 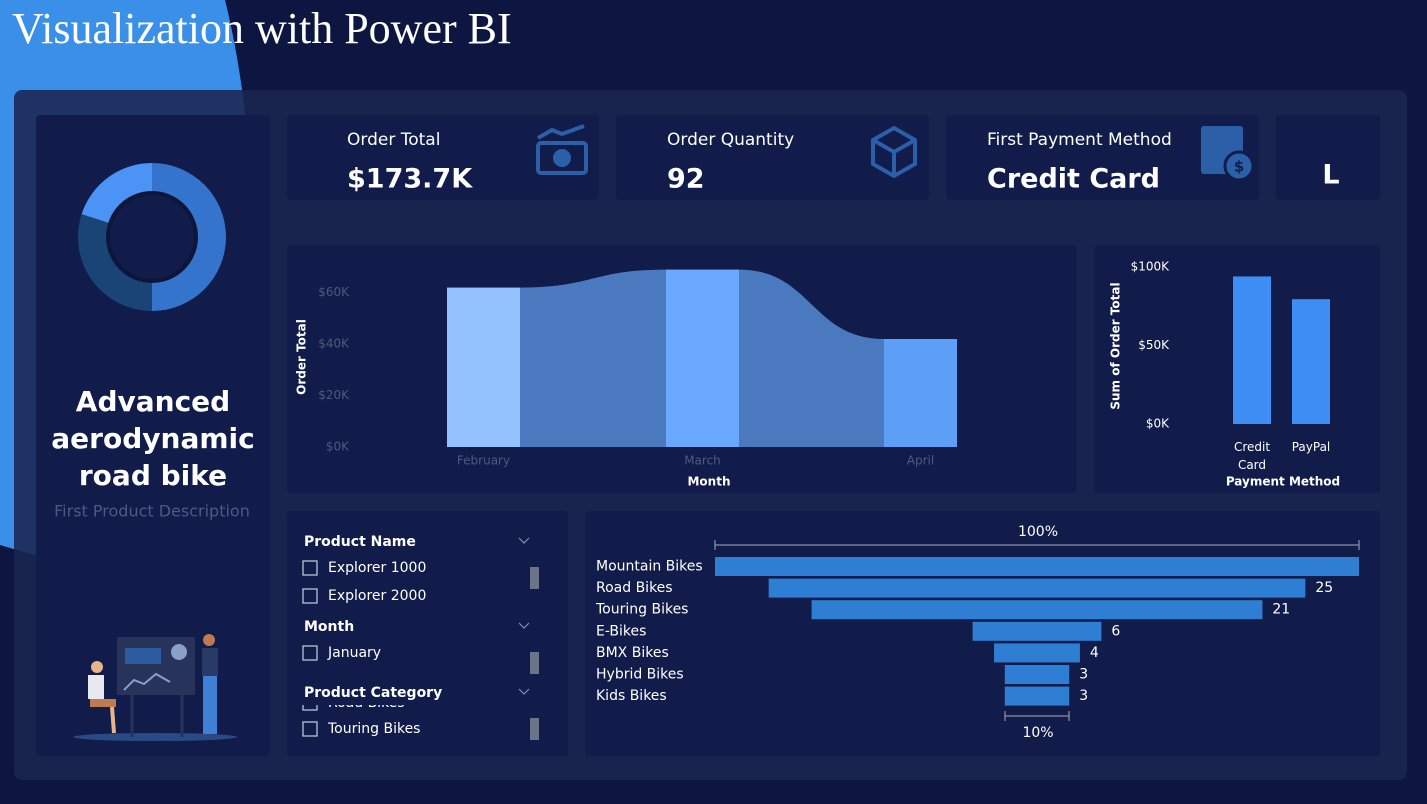 I want to click on category-label: Hybrid Bikes, so click(x=640, y=675).